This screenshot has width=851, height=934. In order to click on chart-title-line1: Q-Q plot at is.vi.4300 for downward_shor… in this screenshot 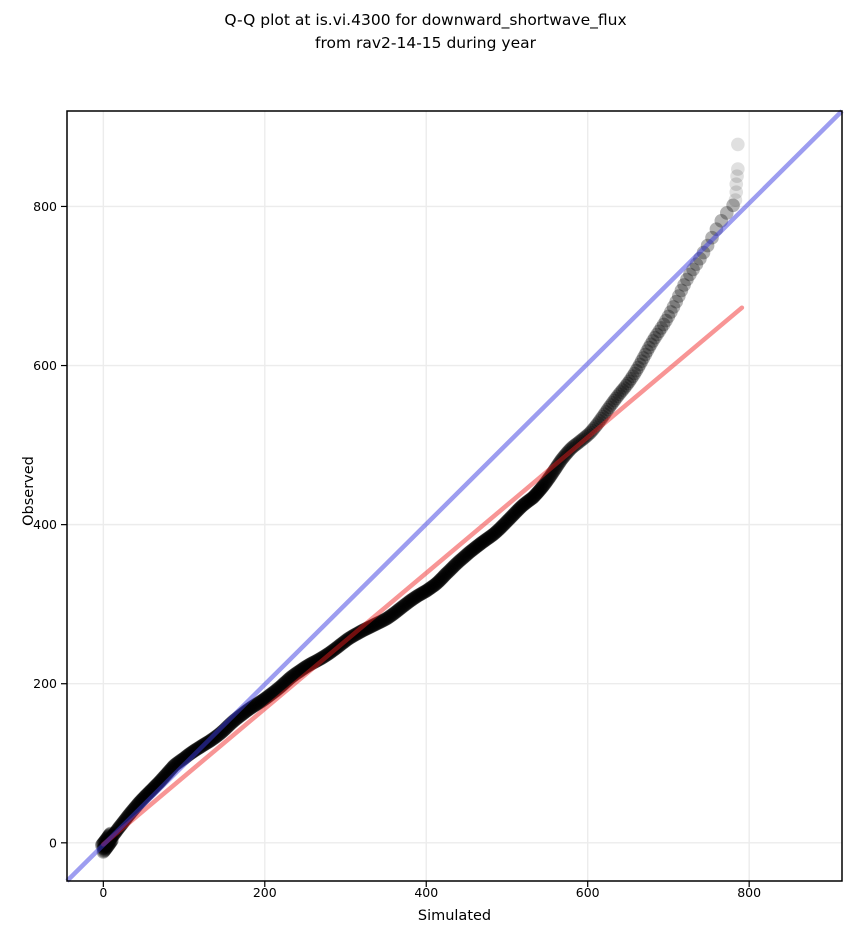, I will do `click(425, 20)`.